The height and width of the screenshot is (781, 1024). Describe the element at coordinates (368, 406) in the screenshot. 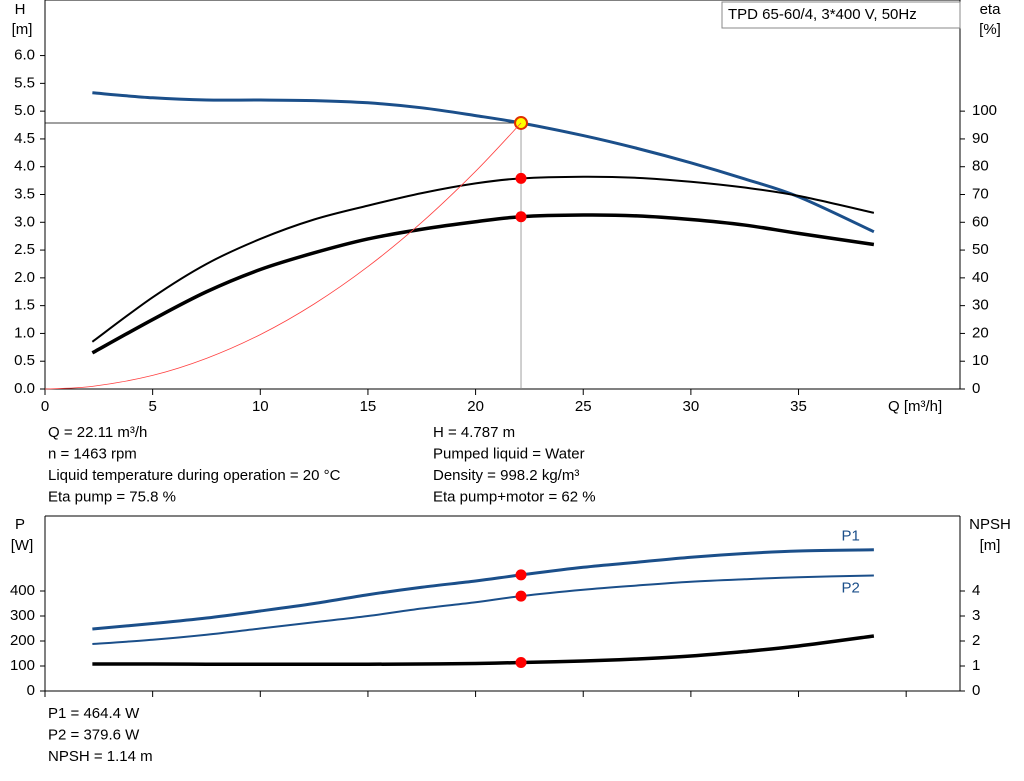

I see `x-tick-label: 15` at that location.